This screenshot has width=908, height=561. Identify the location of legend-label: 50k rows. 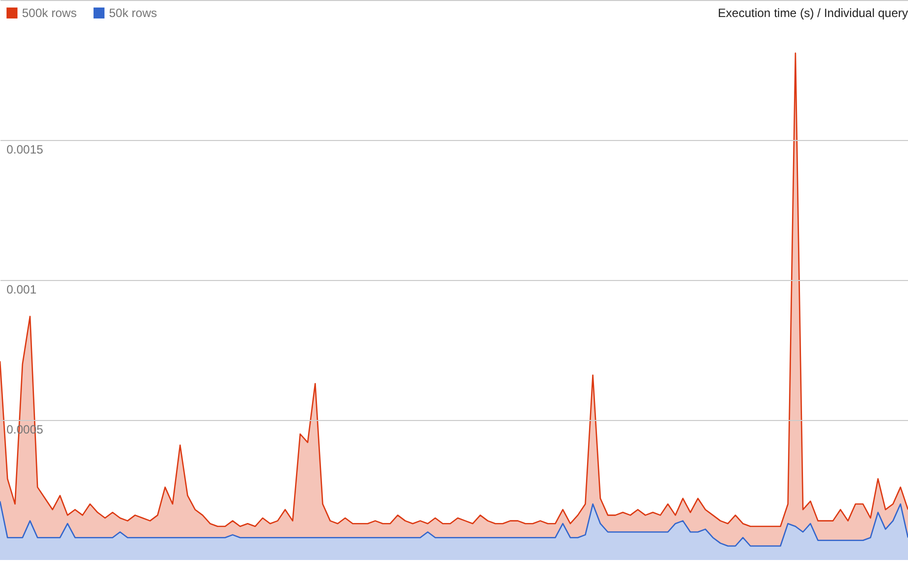
(133, 13).